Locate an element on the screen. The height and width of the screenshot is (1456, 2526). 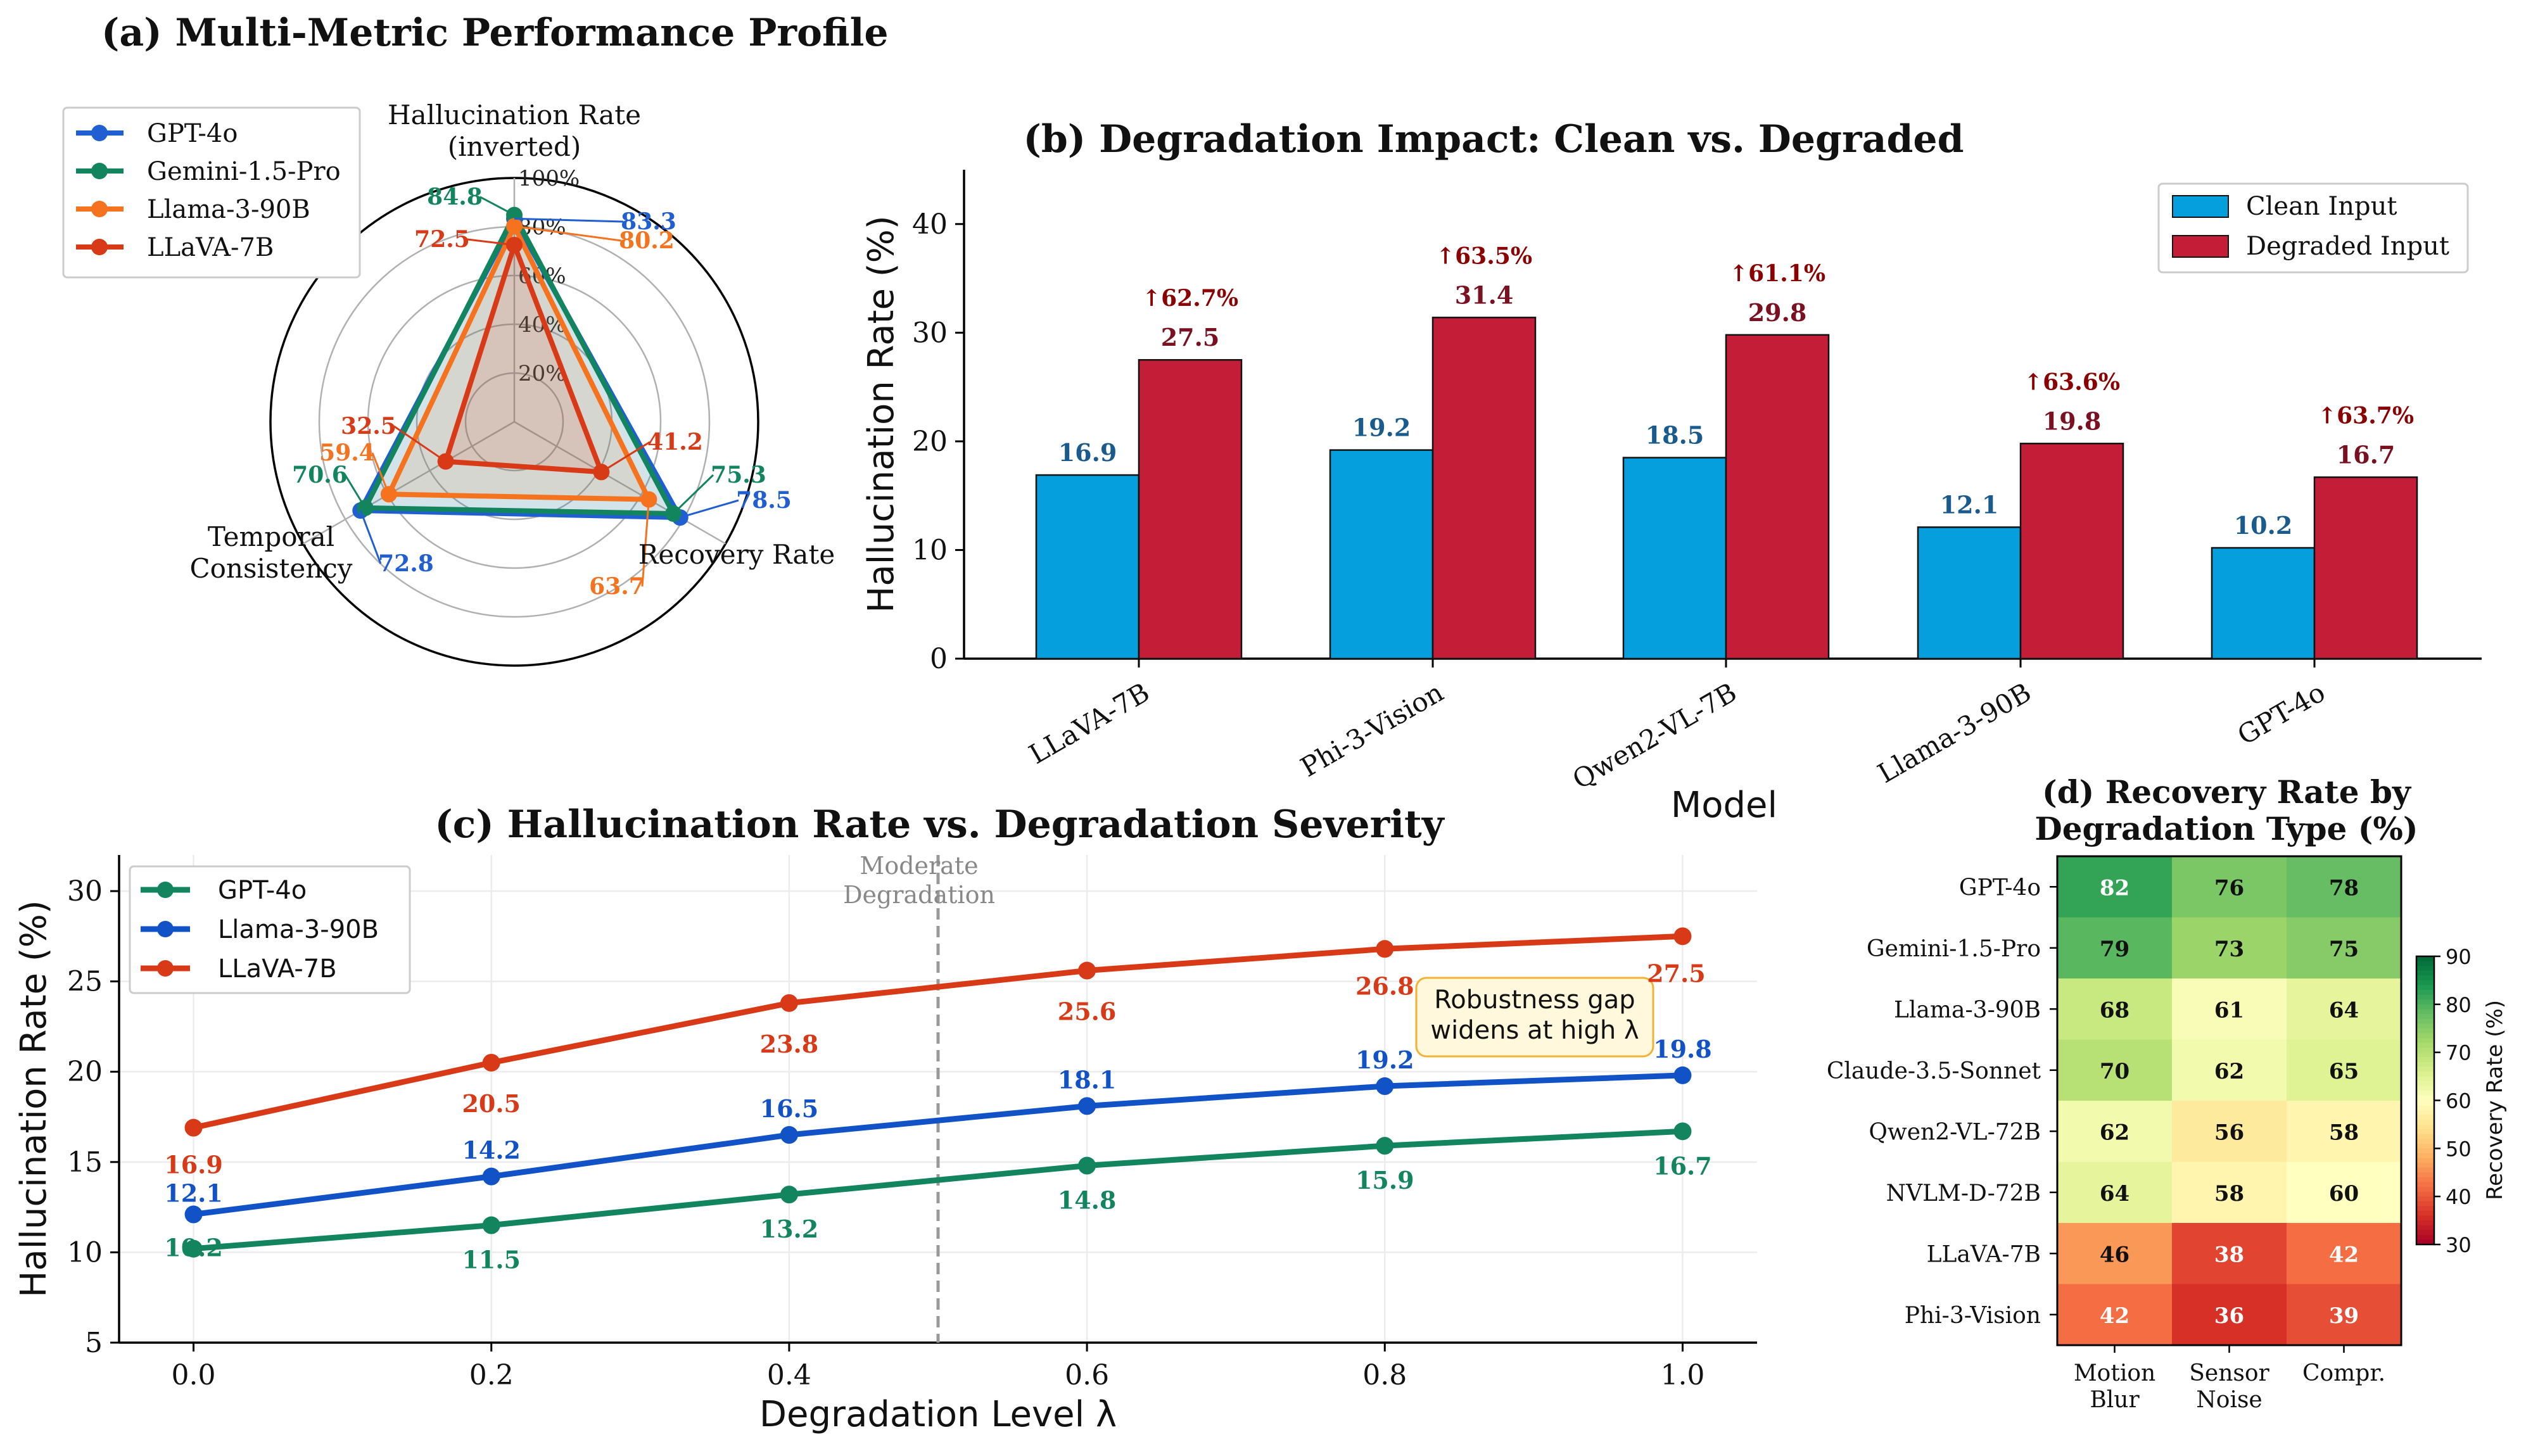
line-y-axis-title: Hallucination Rate (%) is located at coordinates (33, 1098).